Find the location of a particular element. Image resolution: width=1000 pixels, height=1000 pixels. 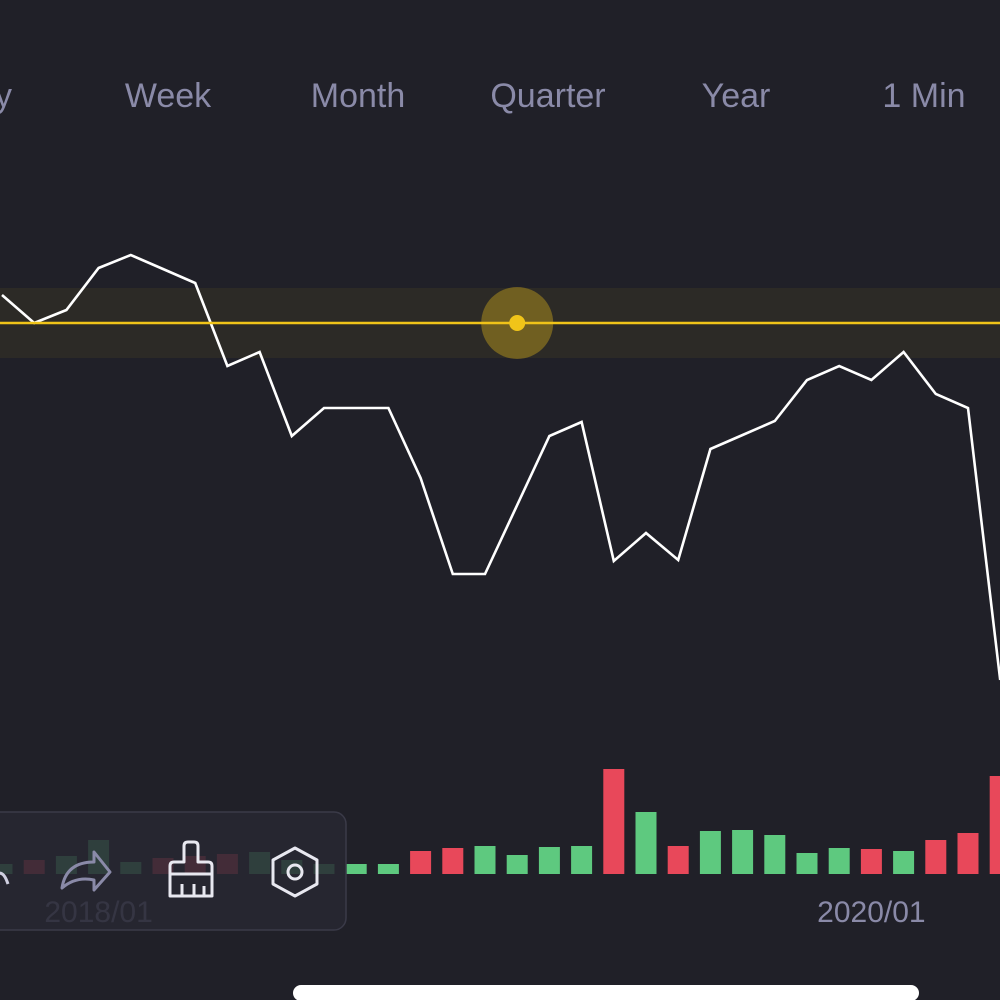

toolbar is located at coordinates (173, 871).